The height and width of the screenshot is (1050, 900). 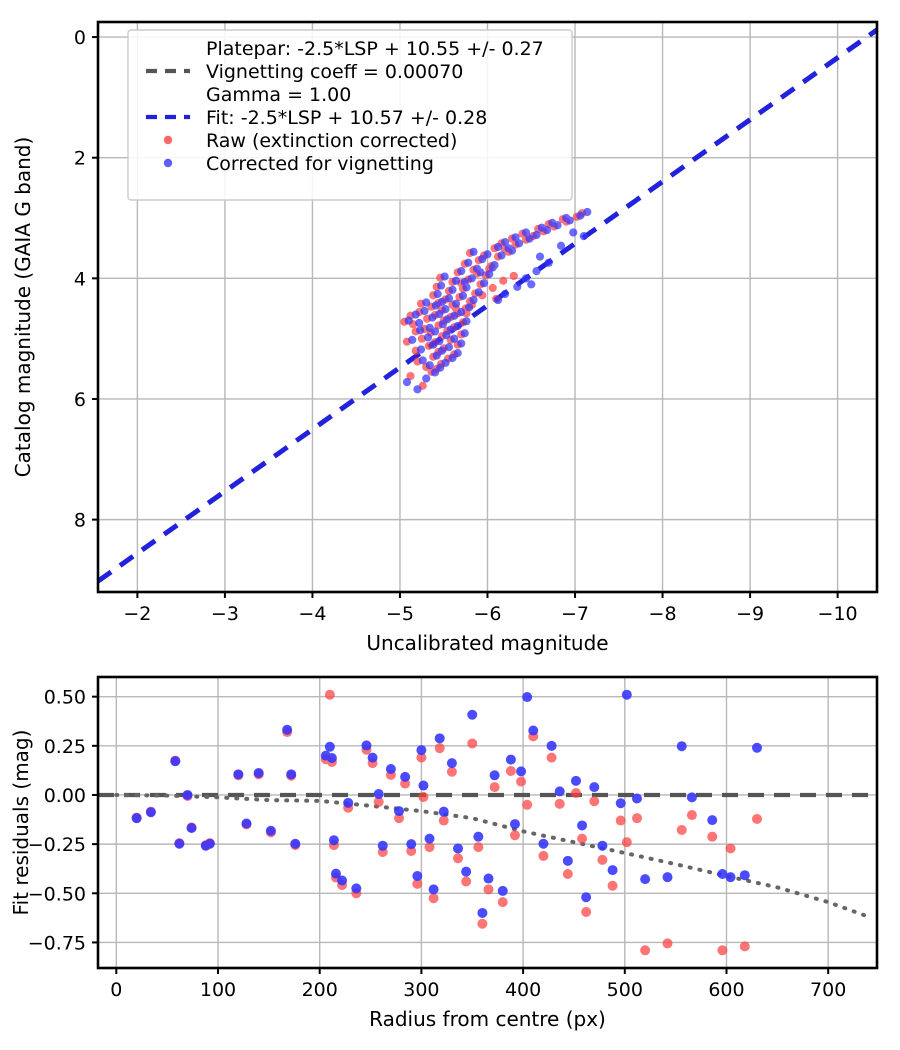 I want to click on x-tick-label: 0, so click(x=116, y=990).